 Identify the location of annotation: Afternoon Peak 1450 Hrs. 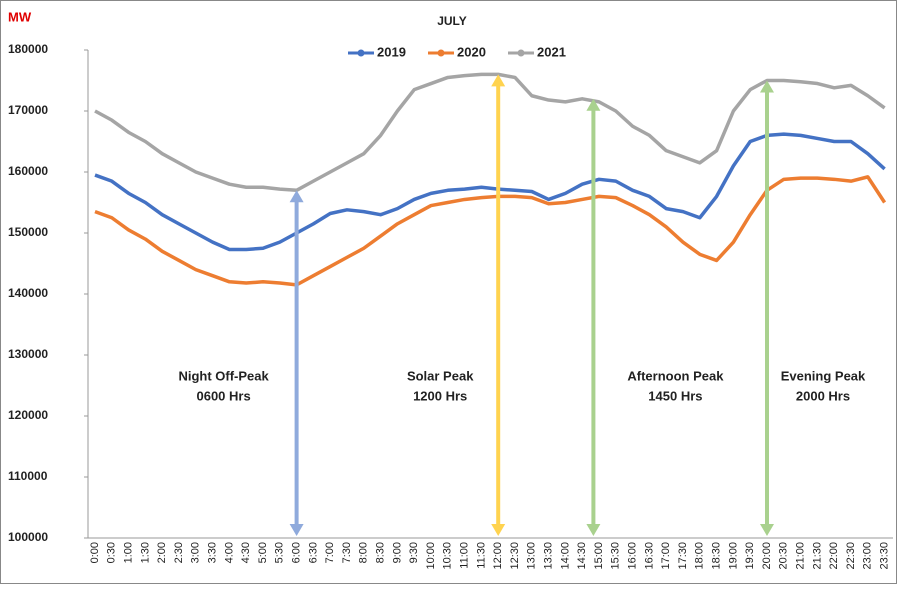
(655, 317).